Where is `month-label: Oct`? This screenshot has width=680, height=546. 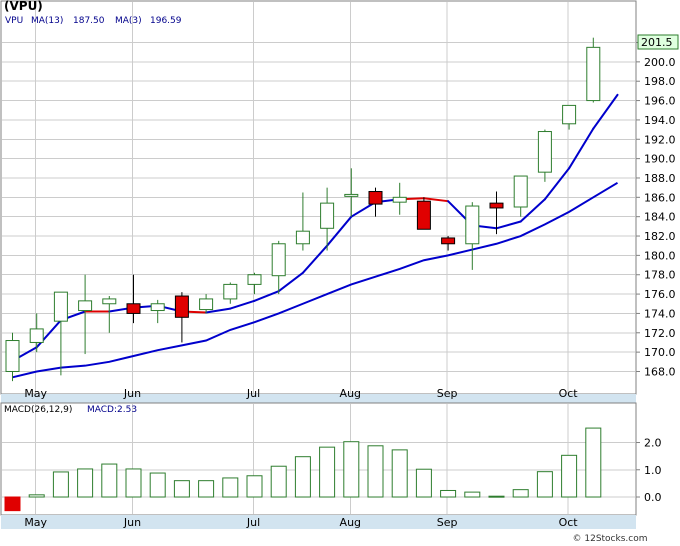
month-label: Oct is located at coordinates (569, 522).